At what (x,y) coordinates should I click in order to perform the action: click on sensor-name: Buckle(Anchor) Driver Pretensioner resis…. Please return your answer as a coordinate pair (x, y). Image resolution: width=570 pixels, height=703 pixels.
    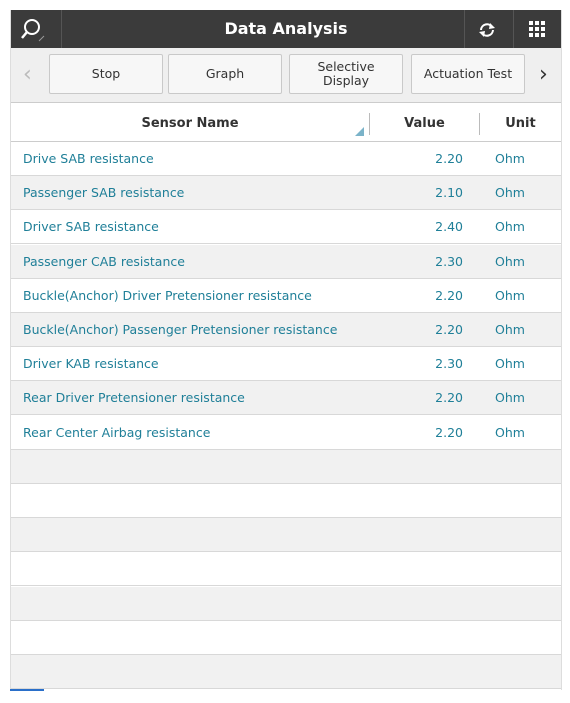
    Looking at the image, I should click on (167, 295).